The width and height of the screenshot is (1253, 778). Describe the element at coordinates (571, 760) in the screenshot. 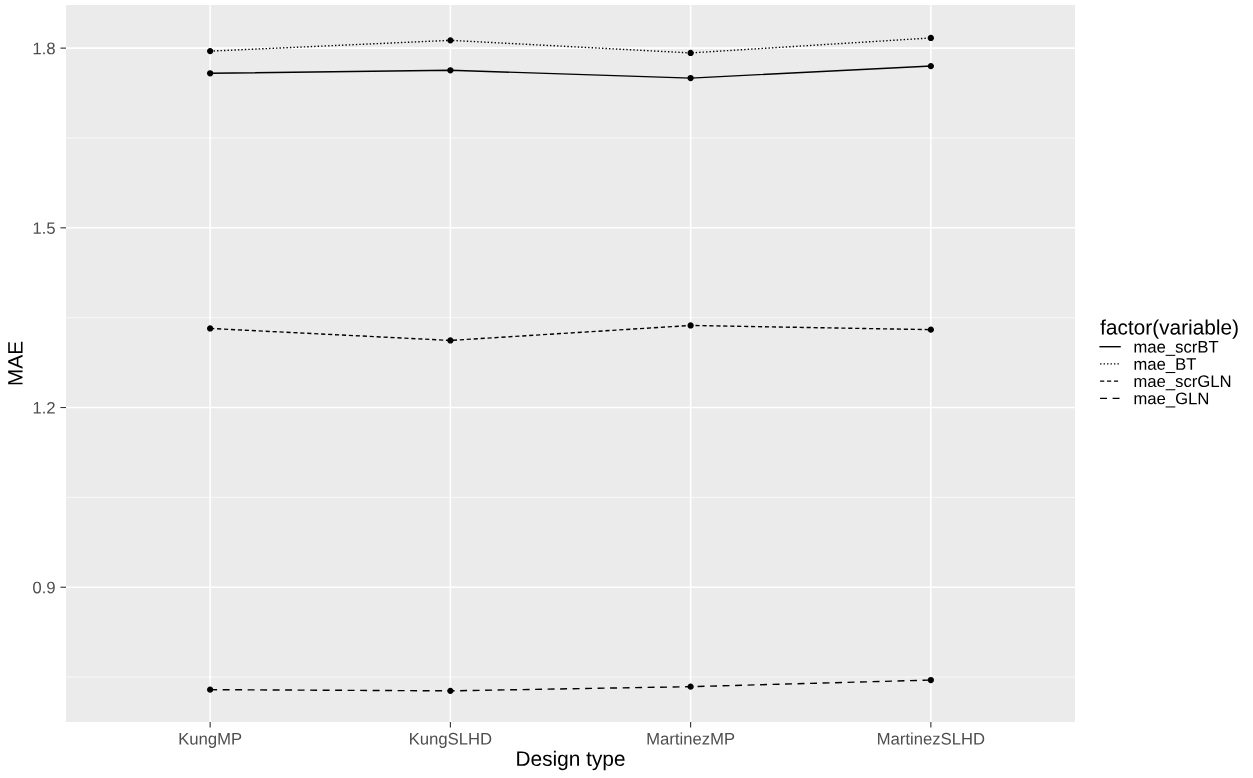

I see `x-axis-title: Design type` at that location.